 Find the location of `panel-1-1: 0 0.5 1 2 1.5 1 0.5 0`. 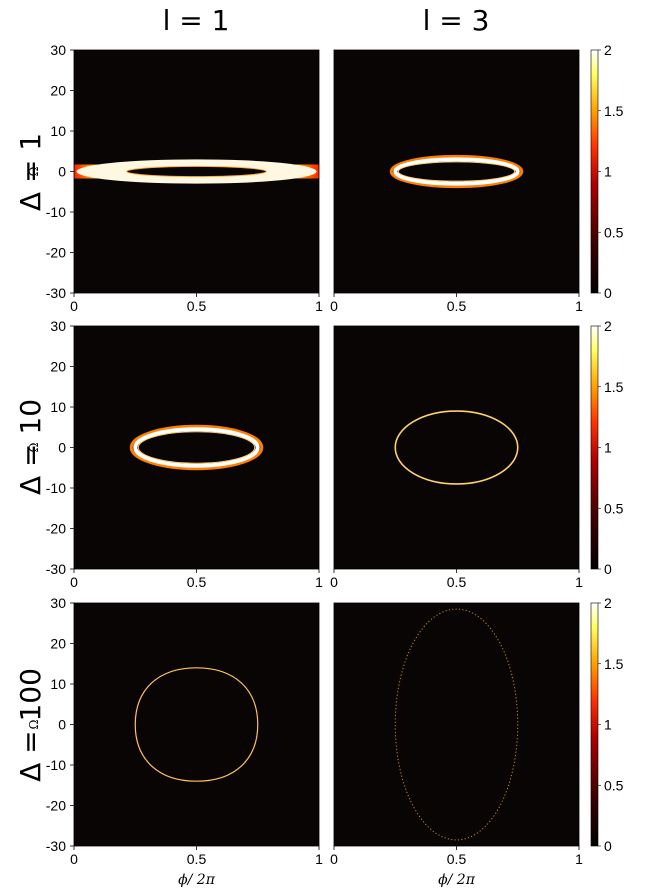

panel-1-1: 0 0.5 1 2 1.5 1 0.5 0 is located at coordinates (477, 454).